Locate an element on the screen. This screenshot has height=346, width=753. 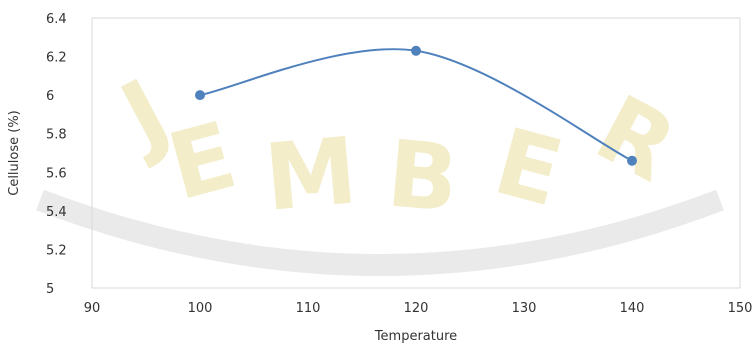
x-tick-label: 90 is located at coordinates (92, 308).